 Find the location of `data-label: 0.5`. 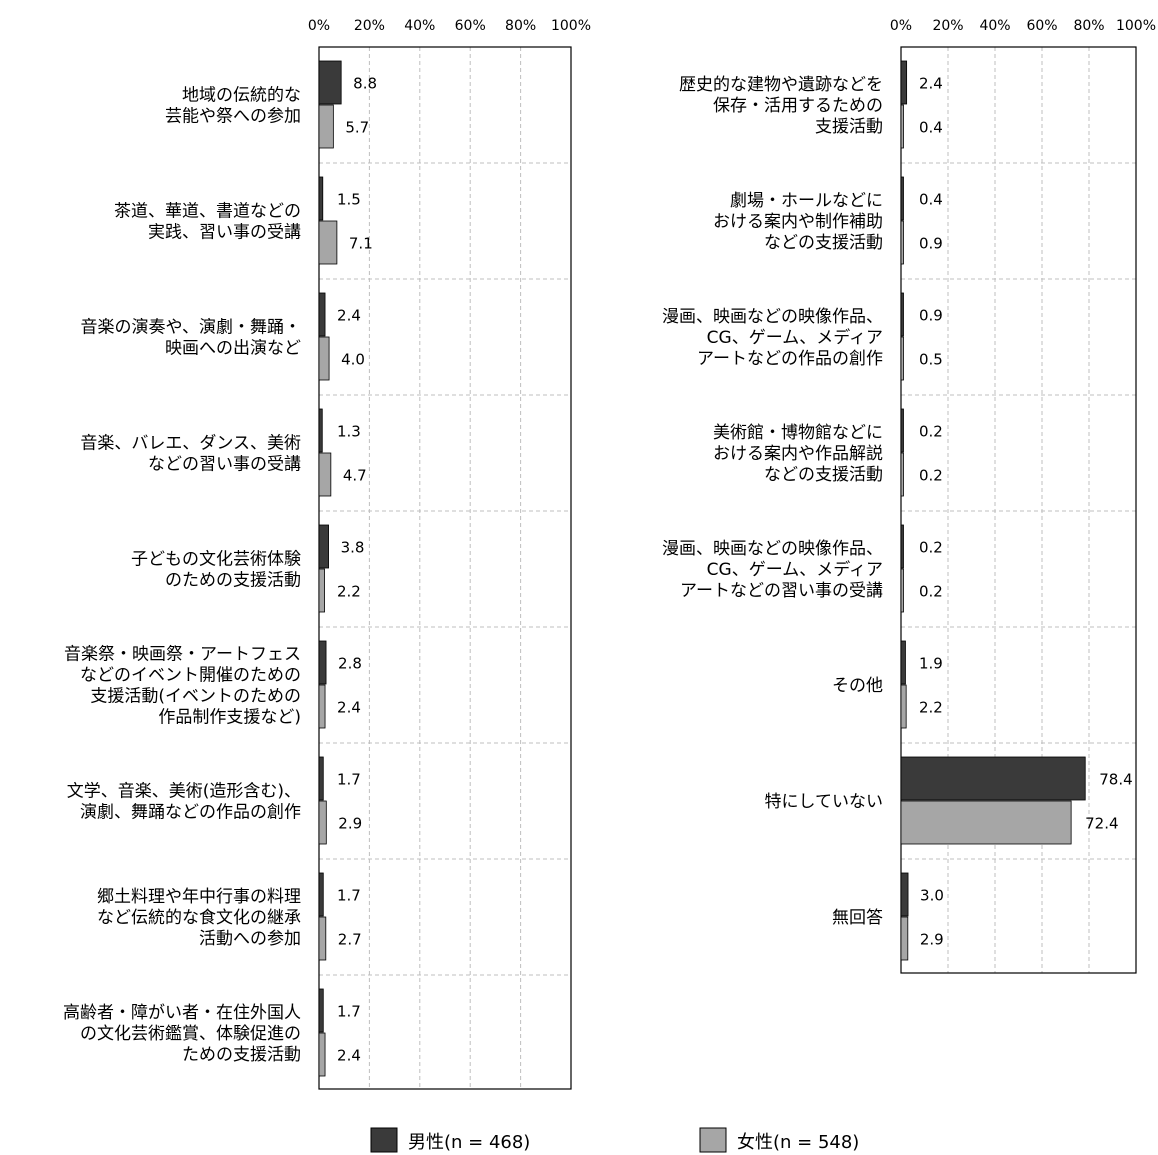

data-label: 0.5 is located at coordinates (931, 360).